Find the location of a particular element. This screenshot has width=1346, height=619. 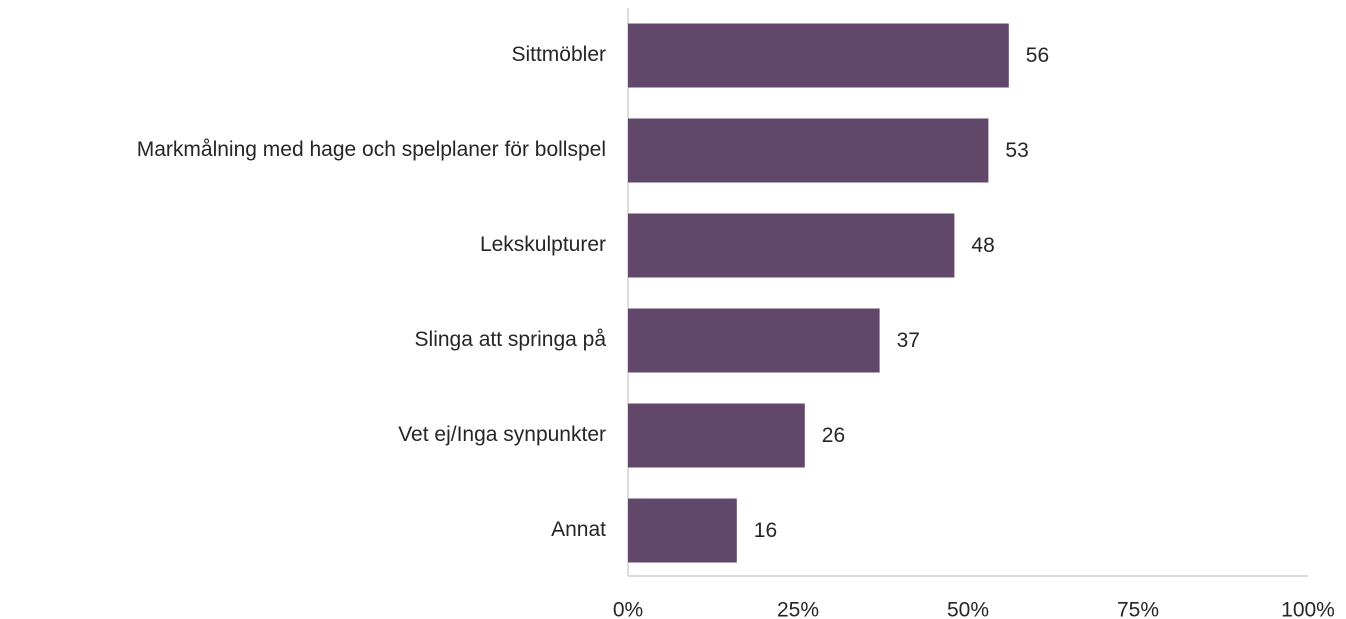

y-tick-label: Lekskulpturer is located at coordinates (543, 244).